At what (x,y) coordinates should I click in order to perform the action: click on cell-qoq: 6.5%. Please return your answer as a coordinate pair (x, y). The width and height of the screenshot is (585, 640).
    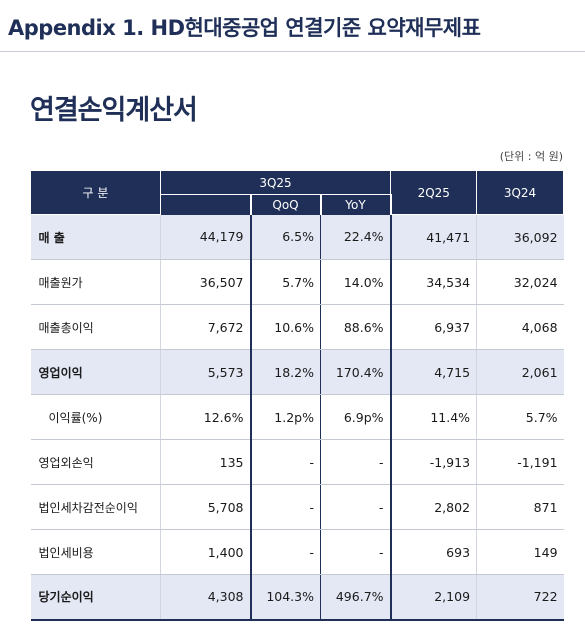
    Looking at the image, I should click on (285, 237).